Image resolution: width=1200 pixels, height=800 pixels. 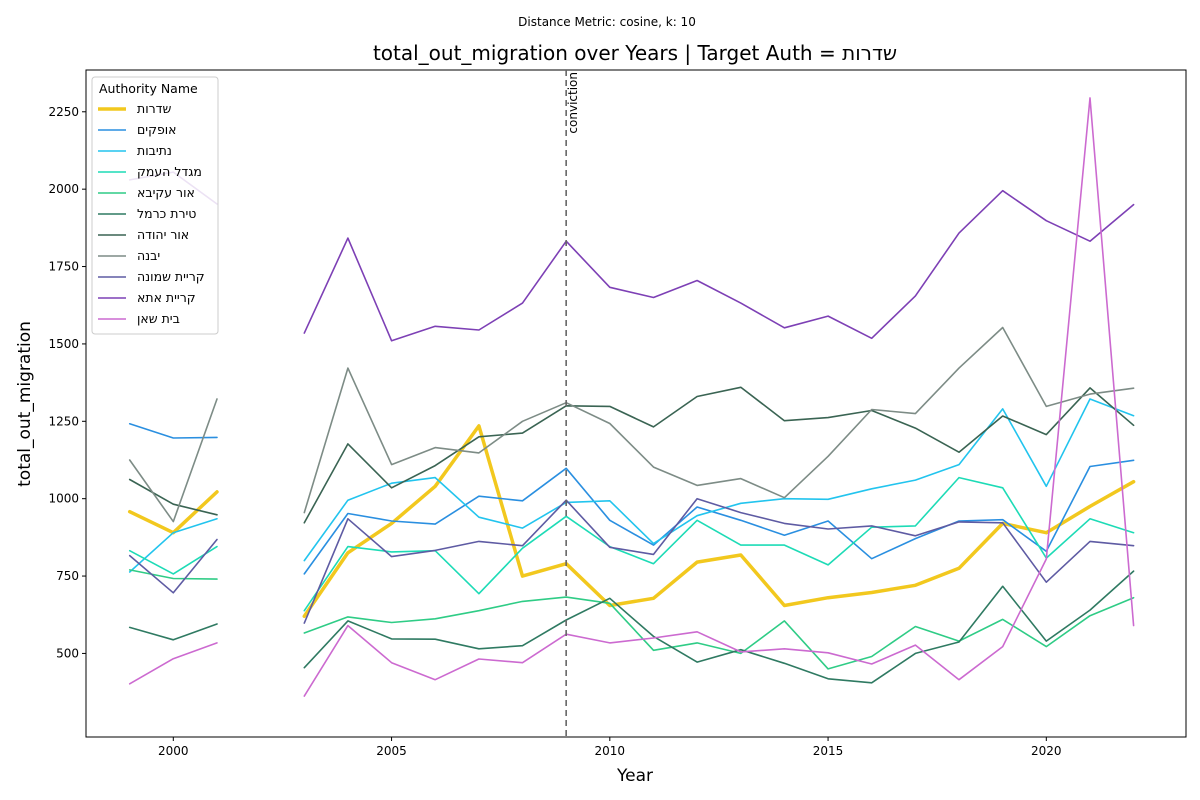 What do you see at coordinates (607, 22) in the screenshot?
I see `chart-suptitle: Distance Metric: cosine, k: 10` at bounding box center [607, 22].